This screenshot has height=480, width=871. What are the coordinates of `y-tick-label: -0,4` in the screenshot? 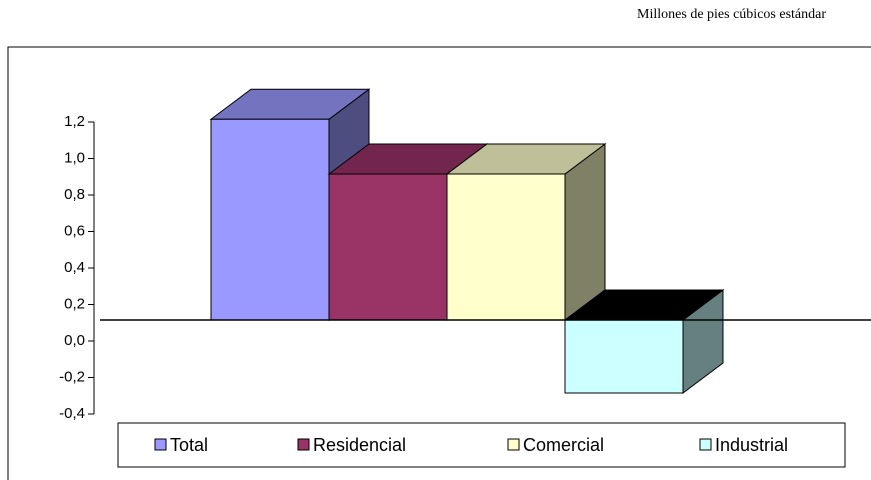 It's located at (72, 413).